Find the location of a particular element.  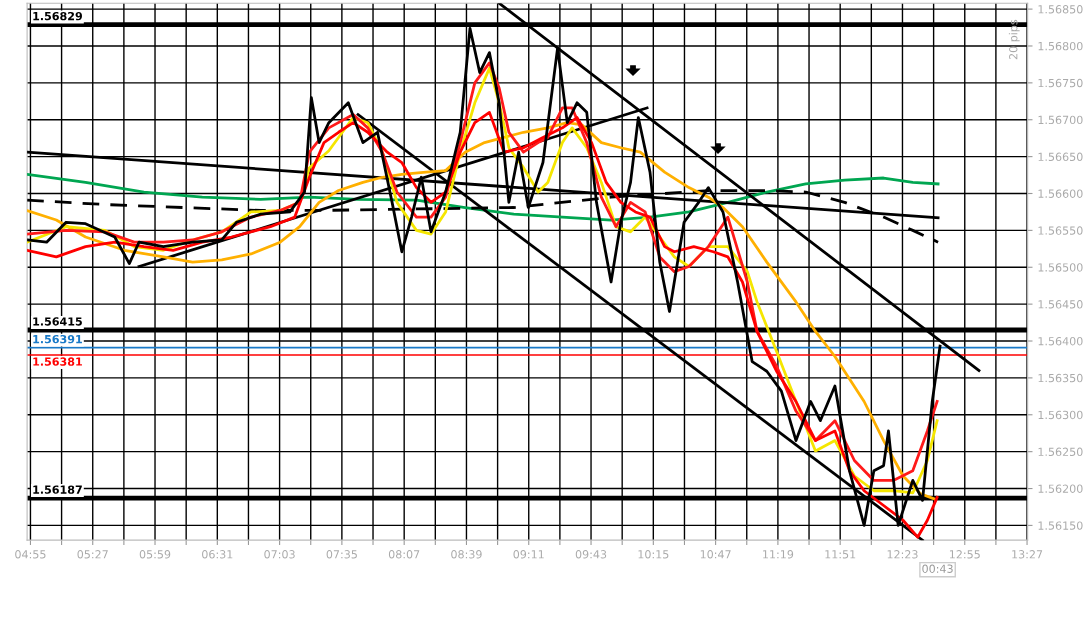

x-tick-label: 10:15 is located at coordinates (653, 554).